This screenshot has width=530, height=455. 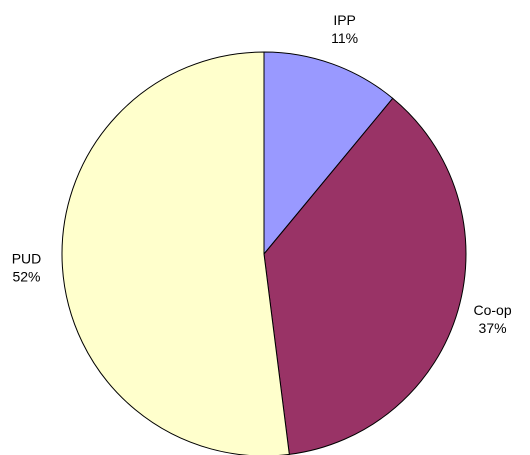 What do you see at coordinates (27, 259) in the screenshot?
I see `slice-label: PUD` at bounding box center [27, 259].